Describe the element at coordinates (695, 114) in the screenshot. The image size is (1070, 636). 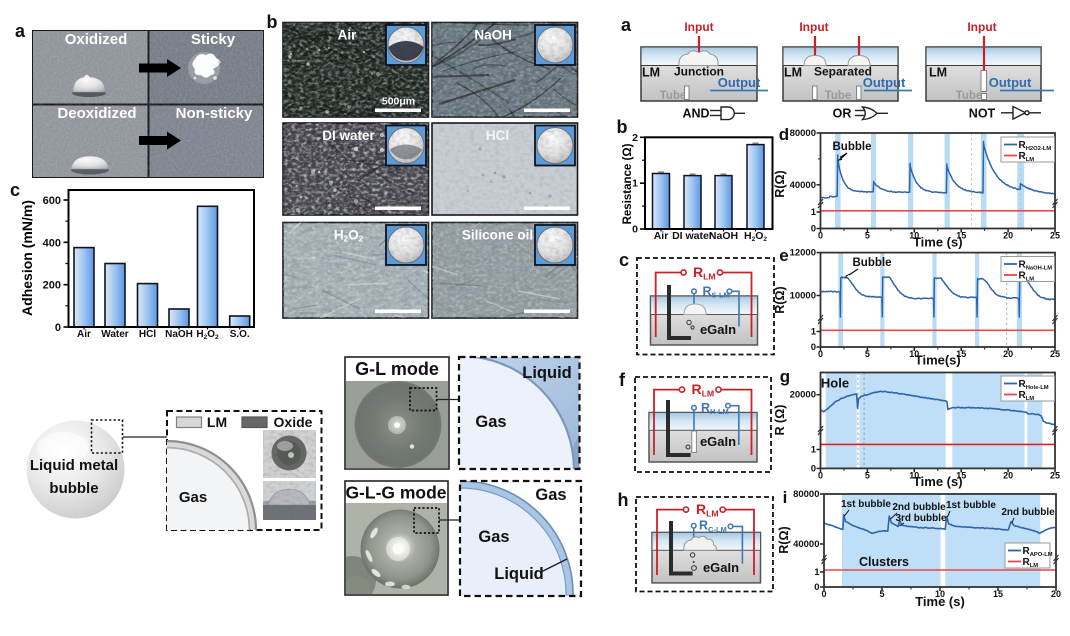
I see `svg-text: AND` at that location.